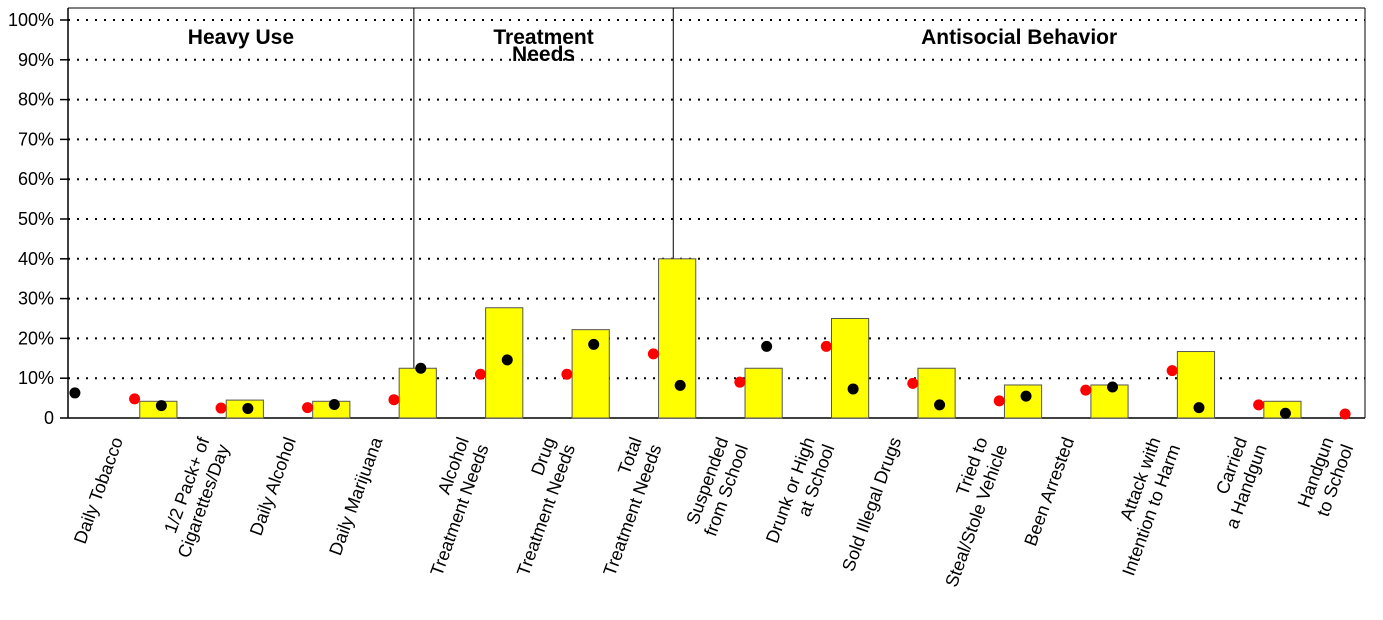 The width and height of the screenshot is (1383, 620). What do you see at coordinates (36, 378) in the screenshot?
I see `y-tick-label: 10%` at bounding box center [36, 378].